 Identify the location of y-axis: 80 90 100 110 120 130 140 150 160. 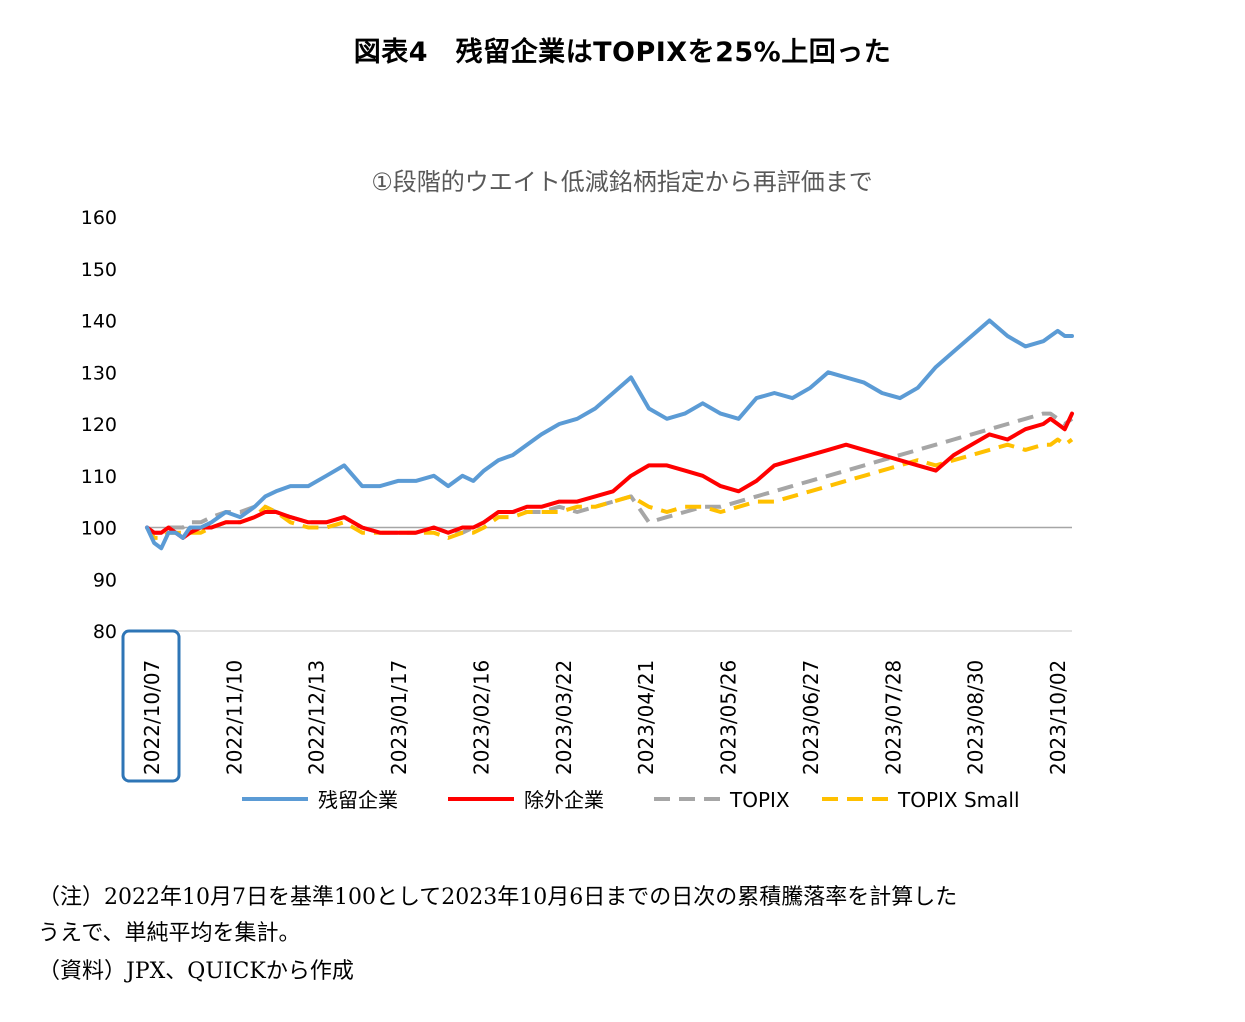
(99, 425).